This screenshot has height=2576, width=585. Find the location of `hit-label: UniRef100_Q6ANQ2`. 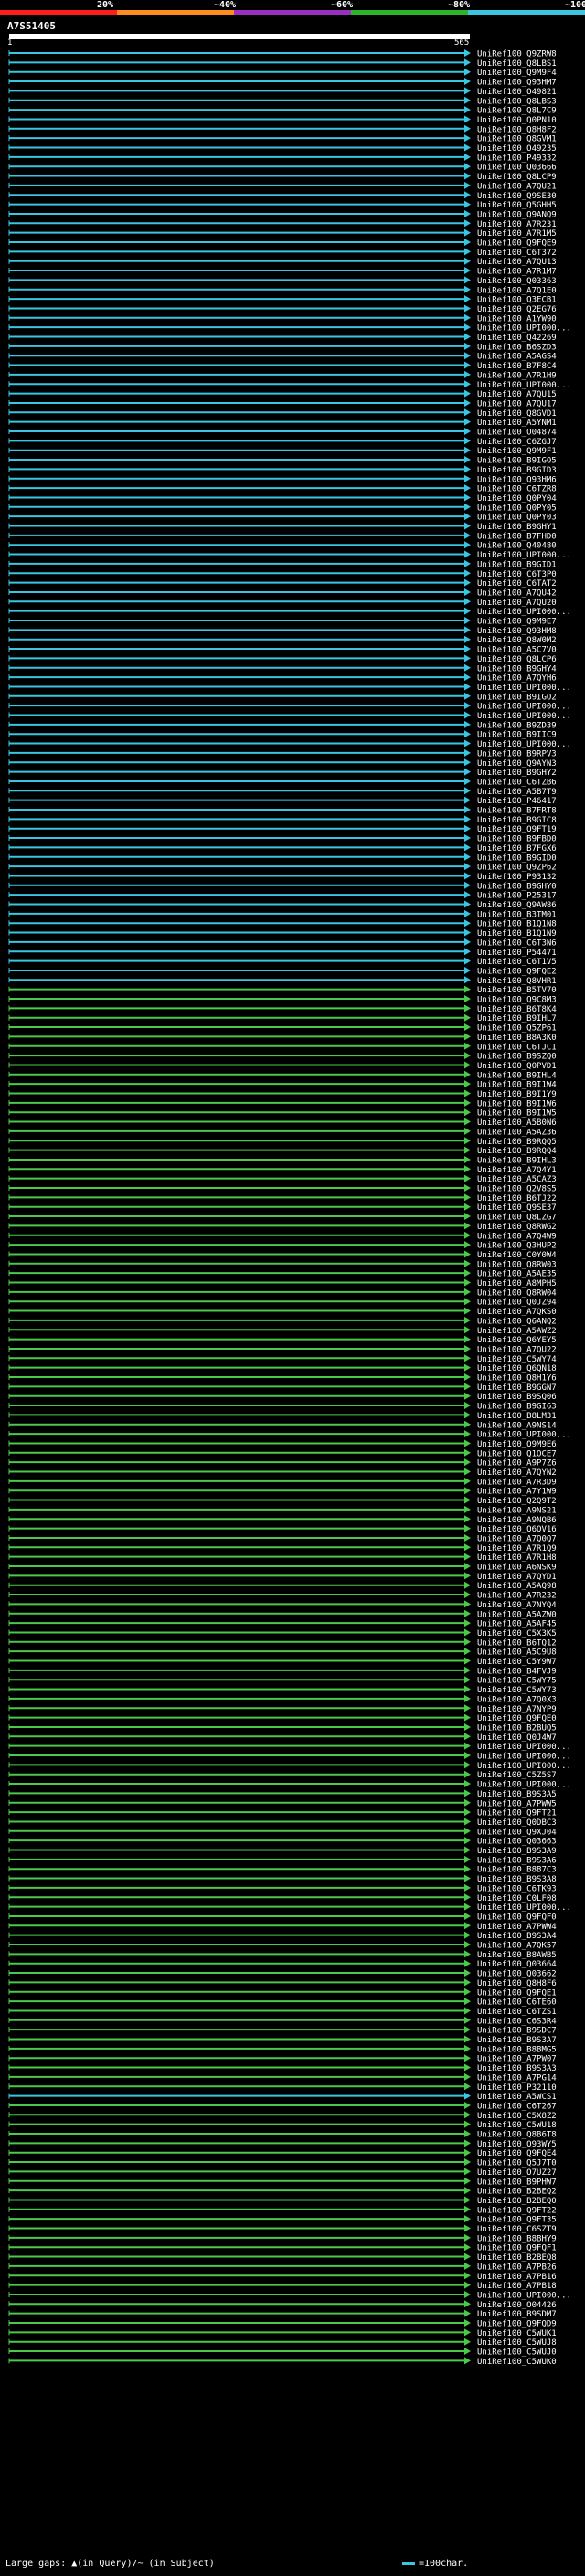

hit-label: UniRef100_Q6ANQ2 is located at coordinates (517, 1321).